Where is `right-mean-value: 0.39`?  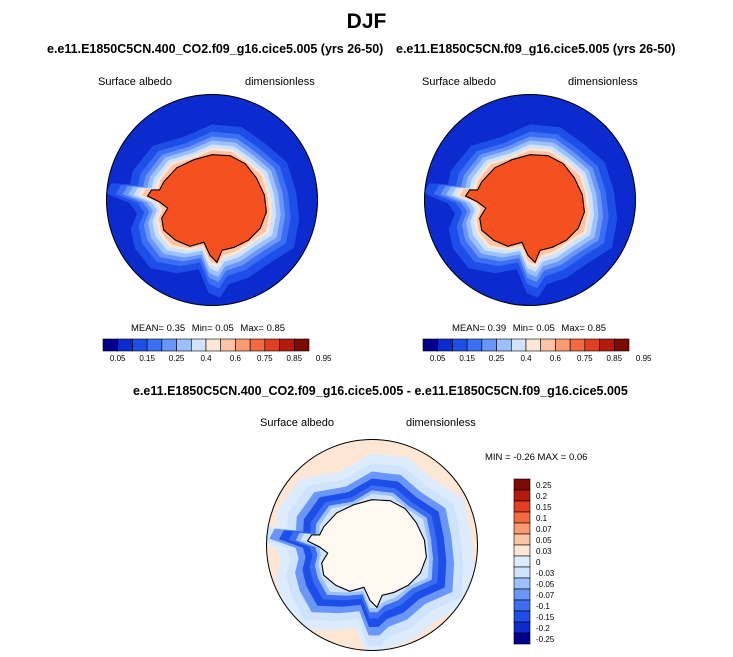
right-mean-value: 0.39 is located at coordinates (497, 328).